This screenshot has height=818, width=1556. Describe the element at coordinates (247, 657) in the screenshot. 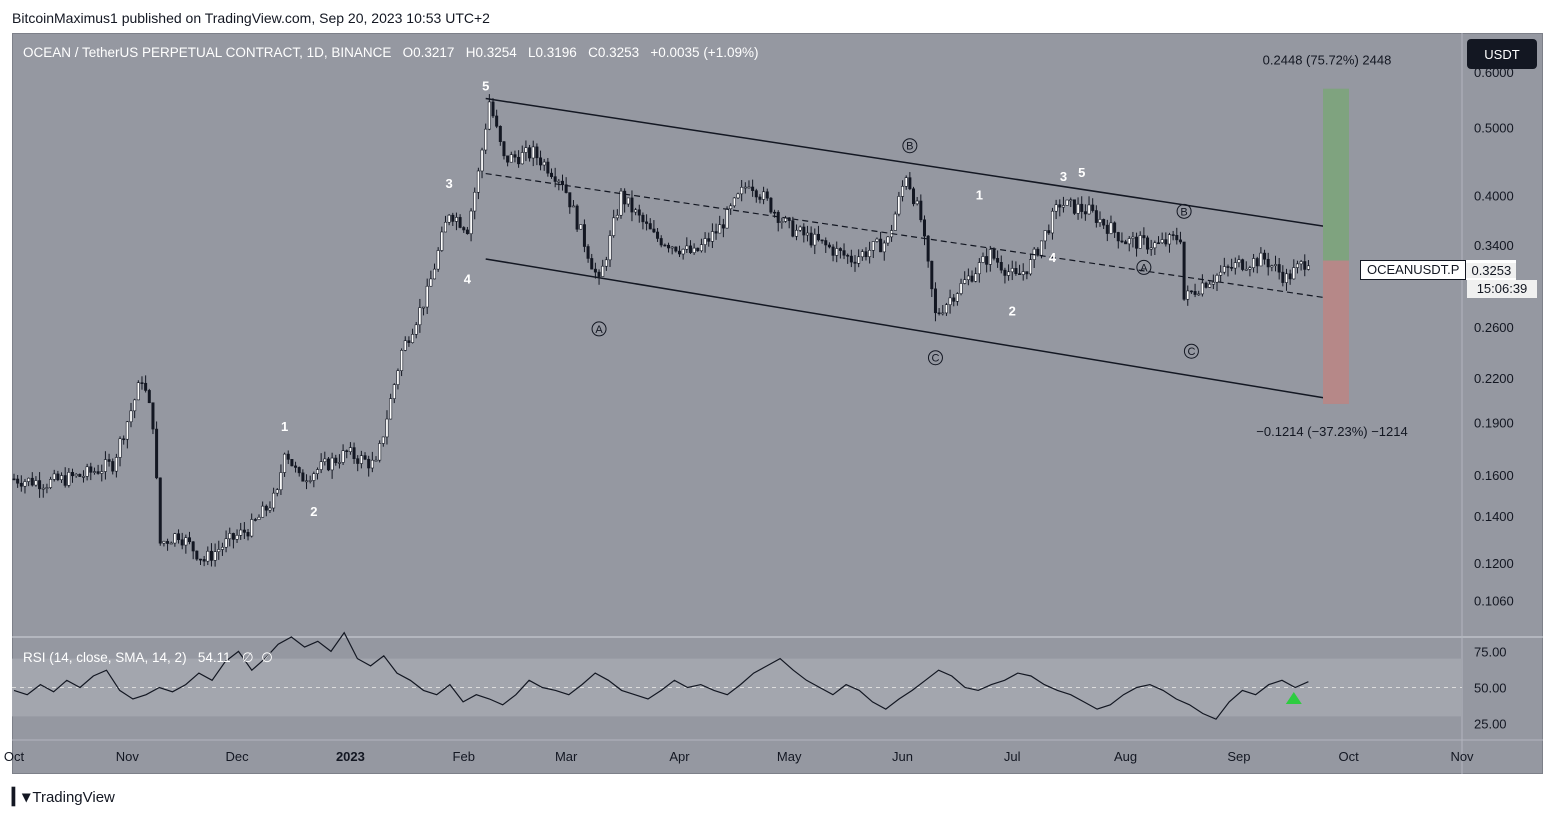

I see `rsi-extra-1: ∅` at that location.